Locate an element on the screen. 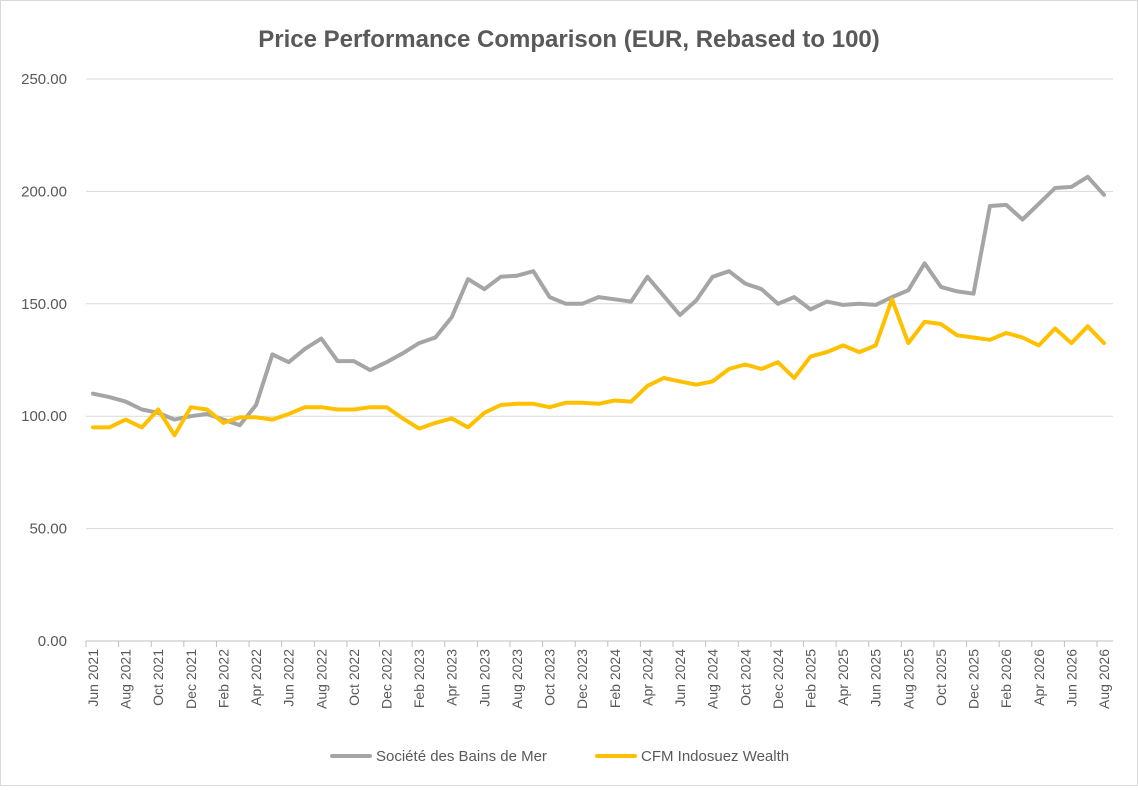 Image resolution: width=1138 pixels, height=790 pixels. x-tick-label: Oct 2023 is located at coordinates (550, 677).